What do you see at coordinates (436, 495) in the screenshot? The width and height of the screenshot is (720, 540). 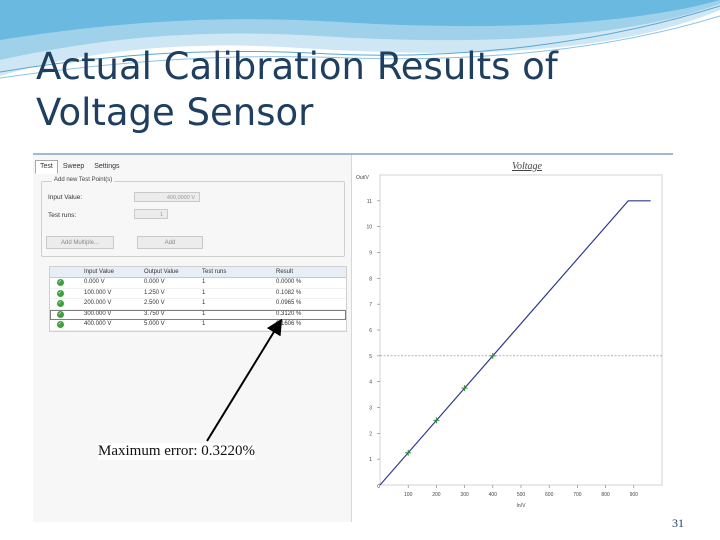 I see `x-tick-label: 200` at bounding box center [436, 495].